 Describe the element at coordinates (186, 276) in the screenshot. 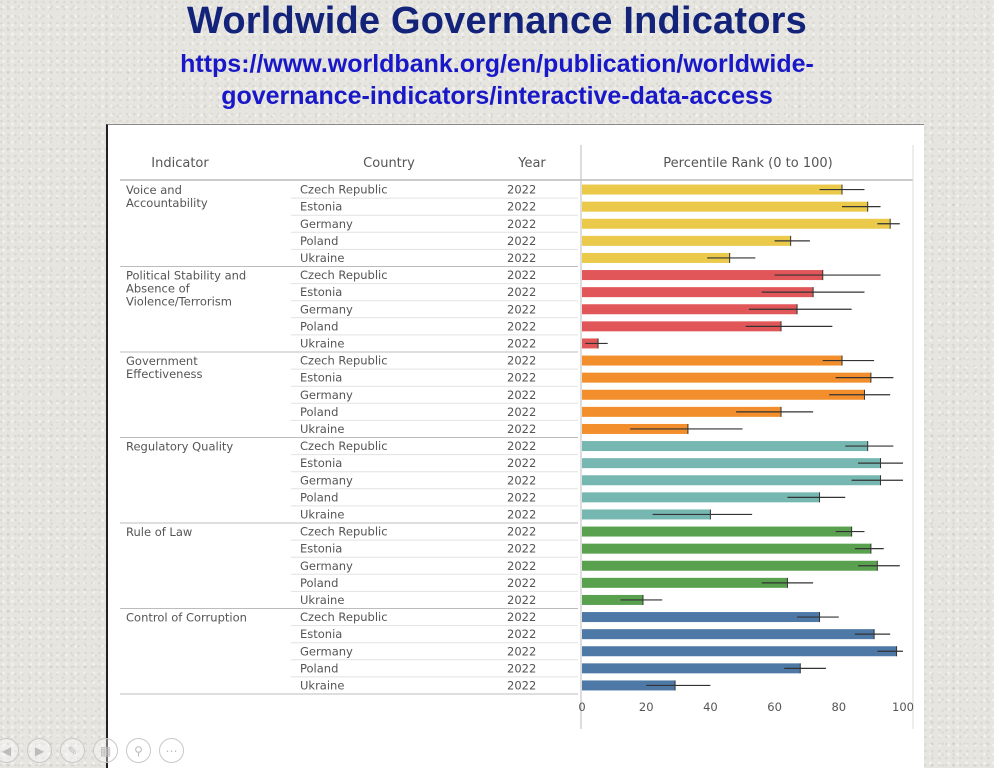

I see `indicator-label: Political Stability and` at that location.